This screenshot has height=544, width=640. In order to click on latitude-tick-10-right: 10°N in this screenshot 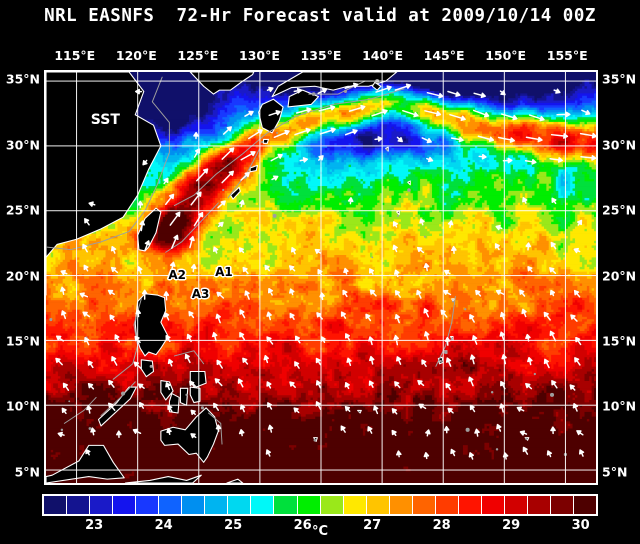, I will do `click(619, 406)`.